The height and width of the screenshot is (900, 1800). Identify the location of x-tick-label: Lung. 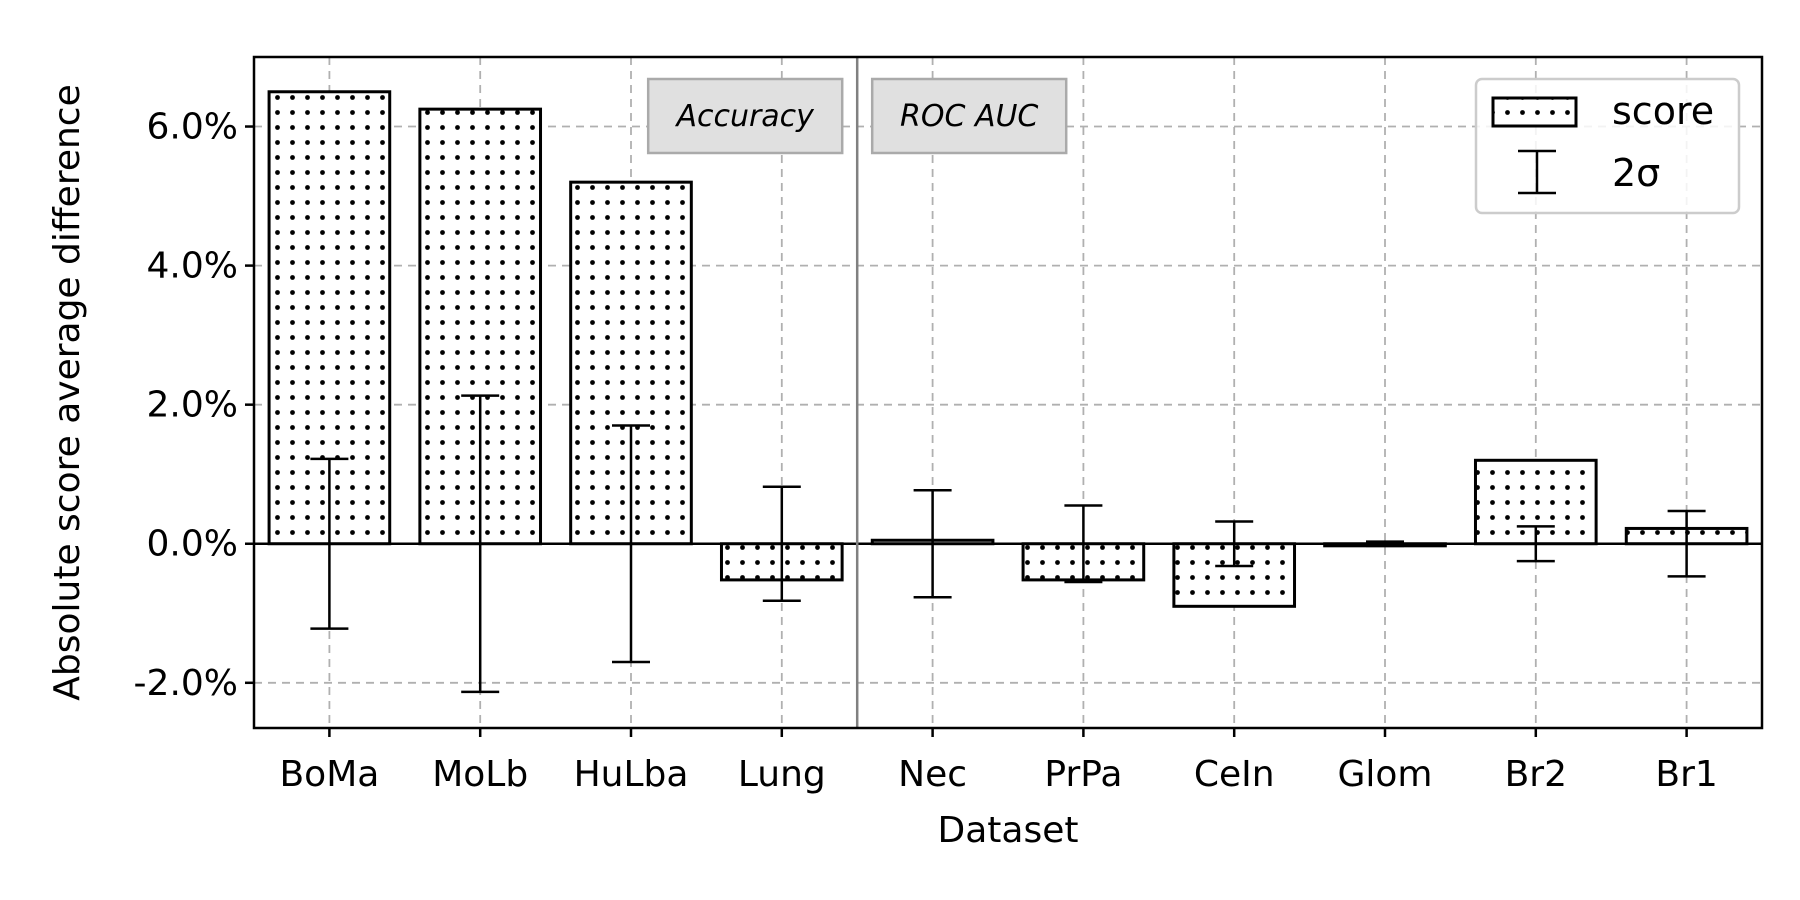
(782, 774).